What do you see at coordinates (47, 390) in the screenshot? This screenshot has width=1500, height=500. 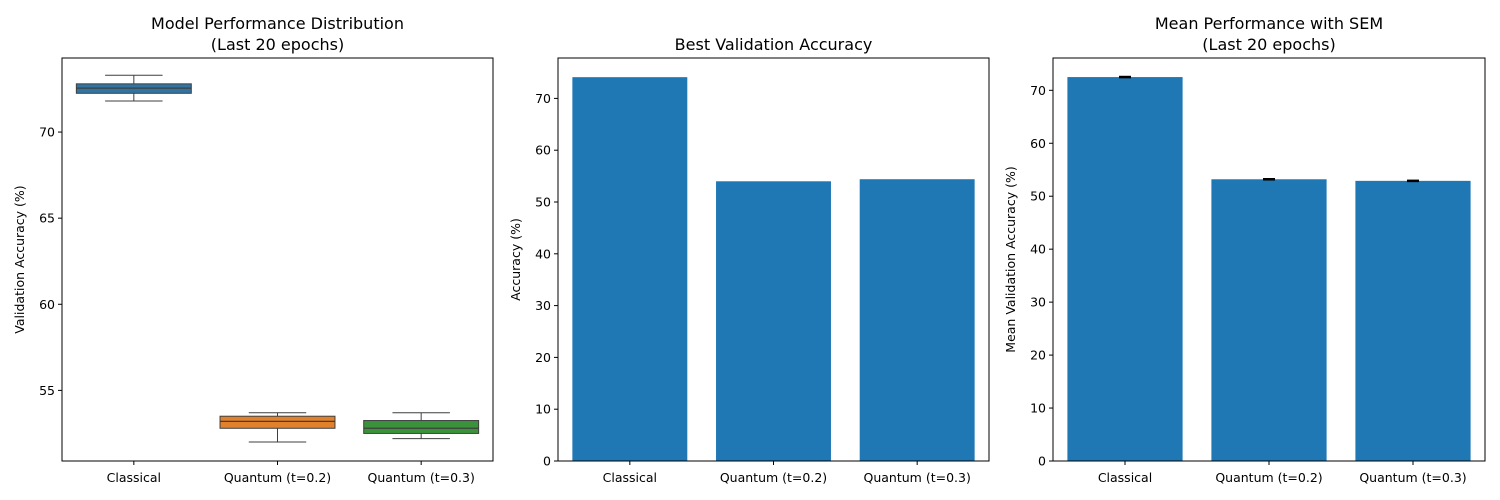 I see `y-tick-label: 55` at bounding box center [47, 390].